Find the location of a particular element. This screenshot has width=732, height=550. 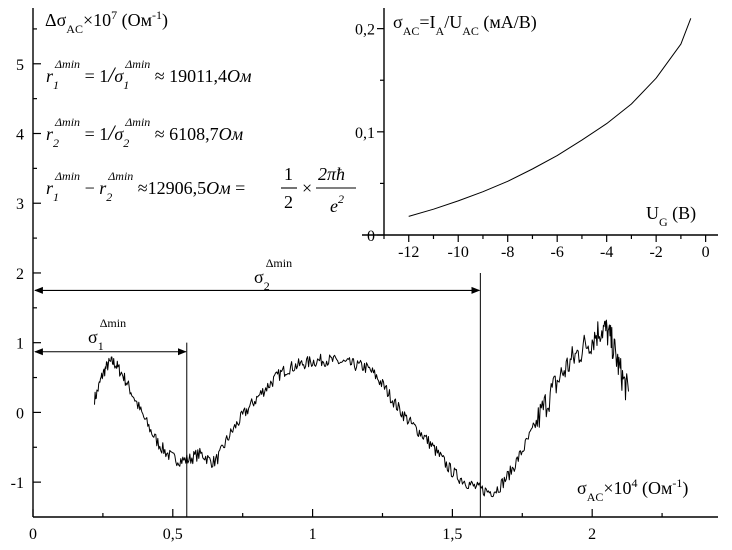

inset-x-tick-label-1: -10 is located at coordinates (458, 252).